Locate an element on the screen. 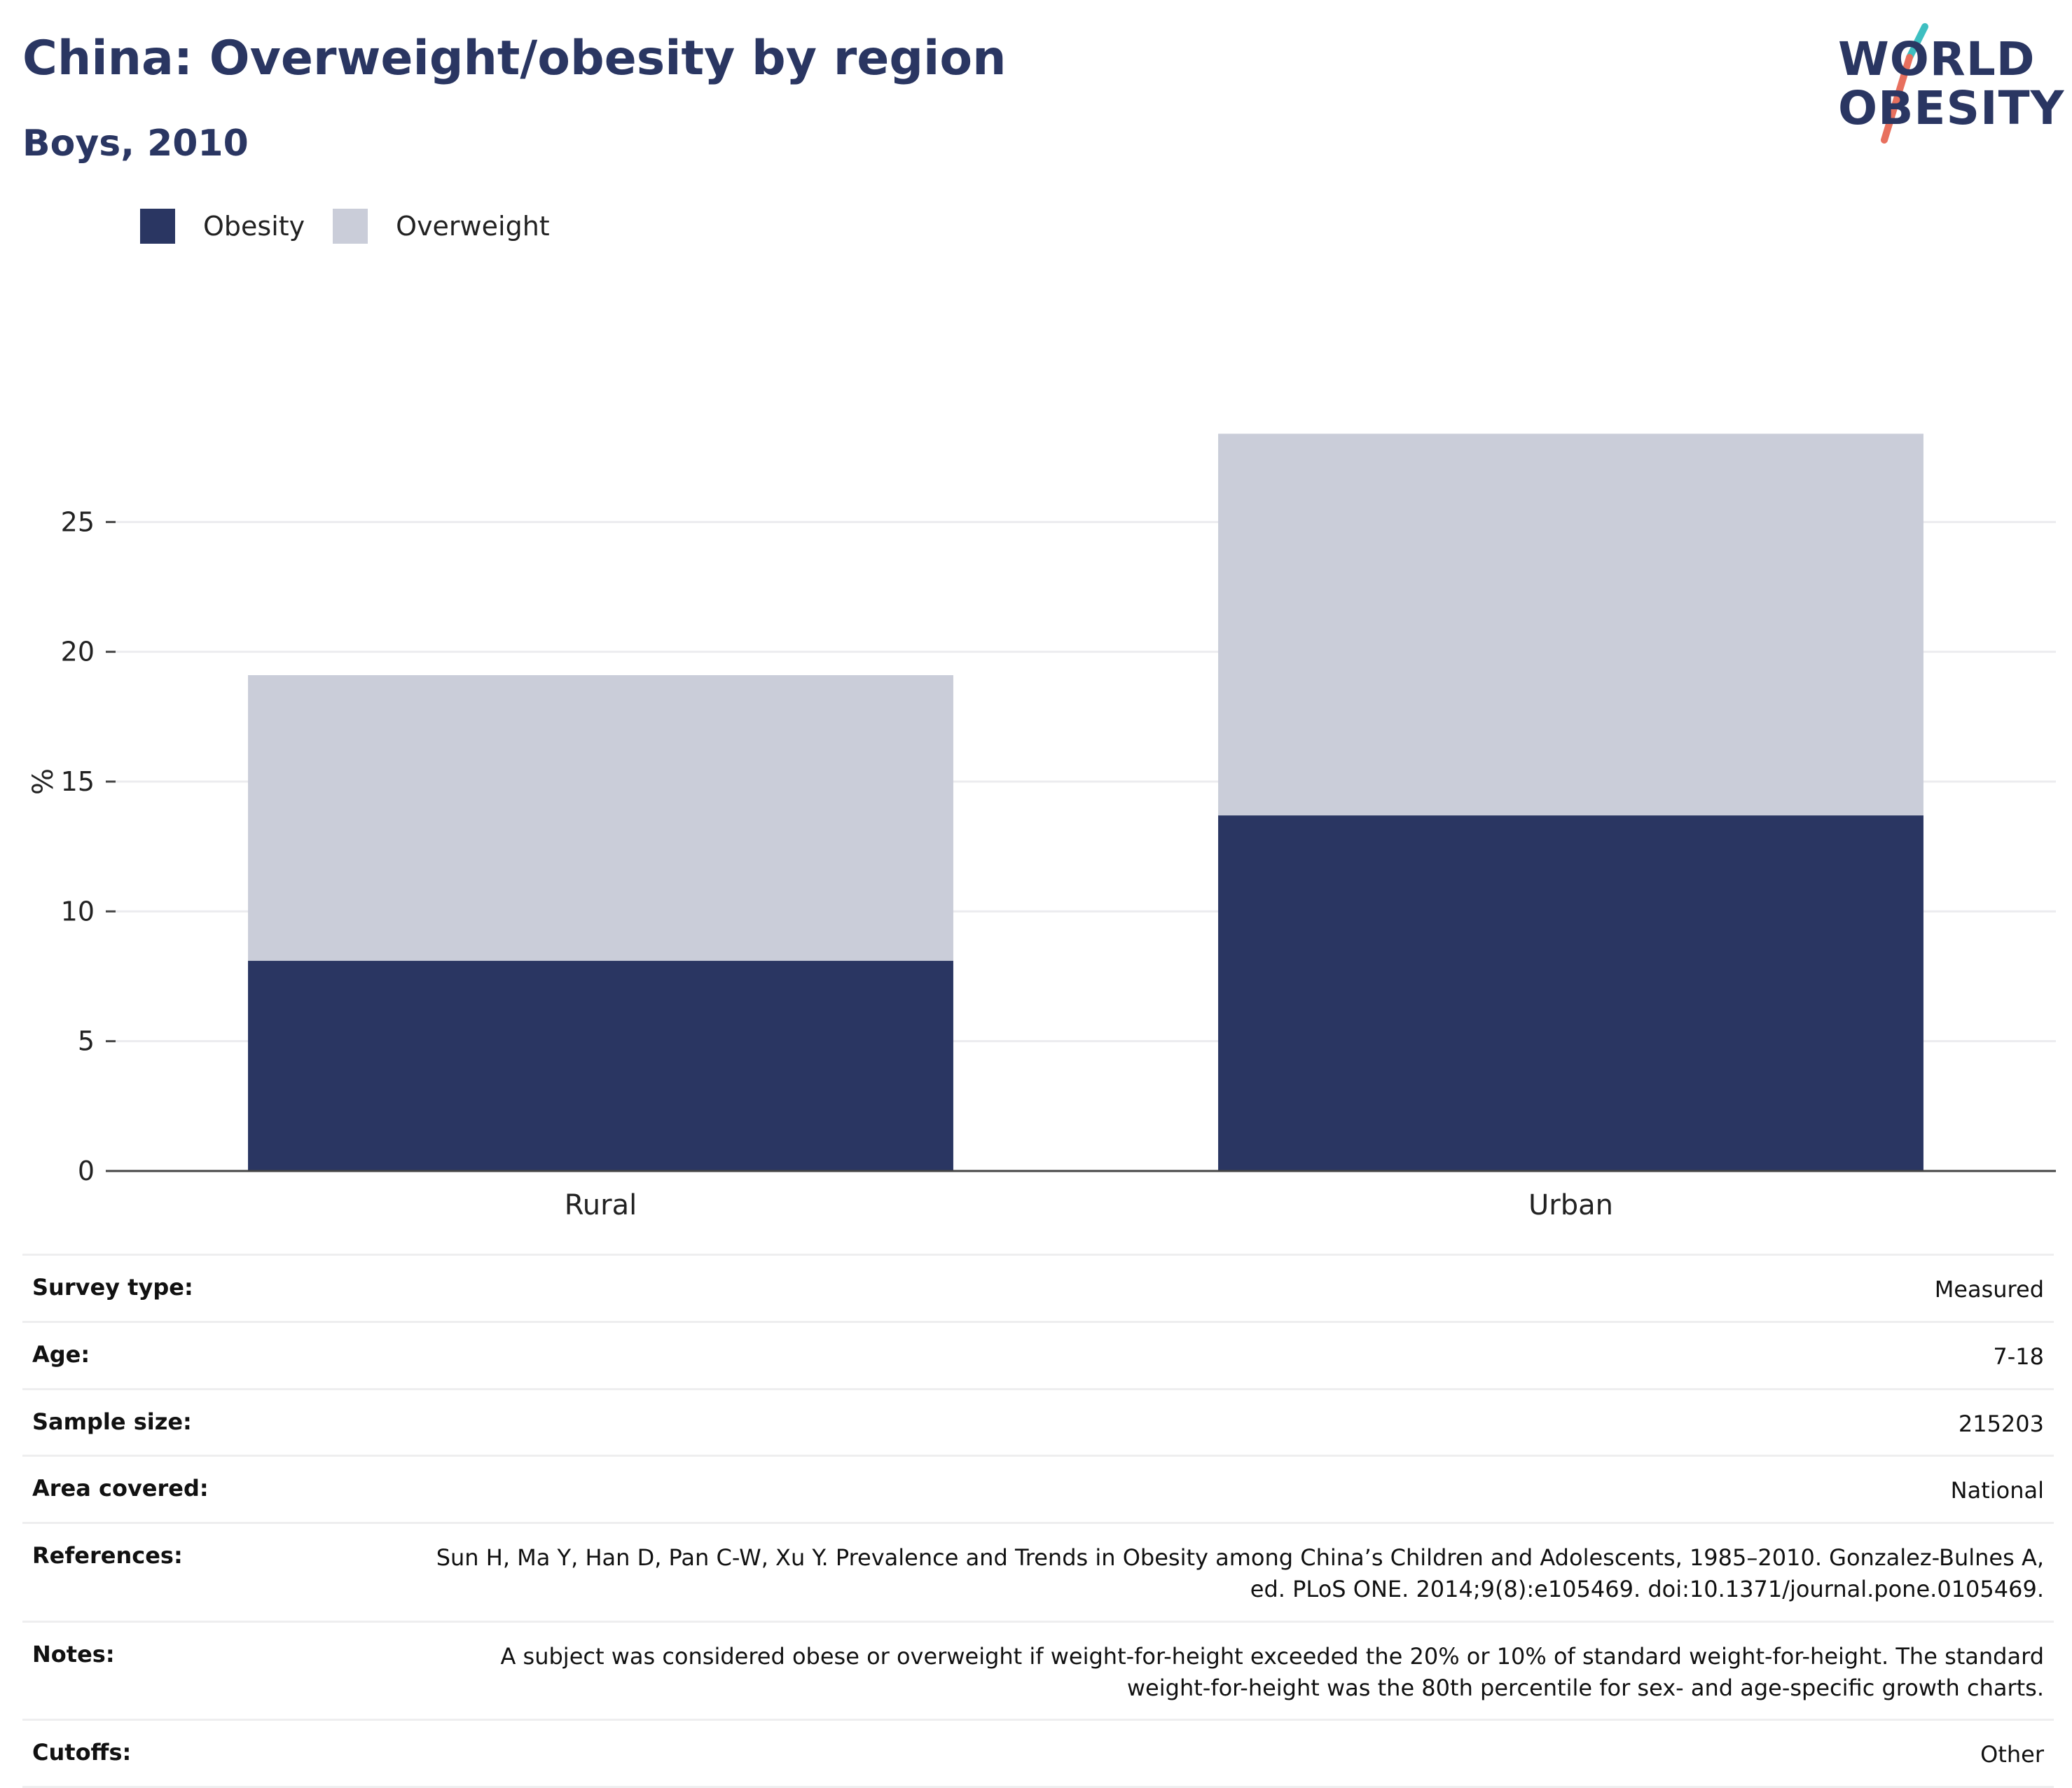 The width and height of the screenshot is (2072, 1788). y-tick-label: 5 is located at coordinates (87, 1041).